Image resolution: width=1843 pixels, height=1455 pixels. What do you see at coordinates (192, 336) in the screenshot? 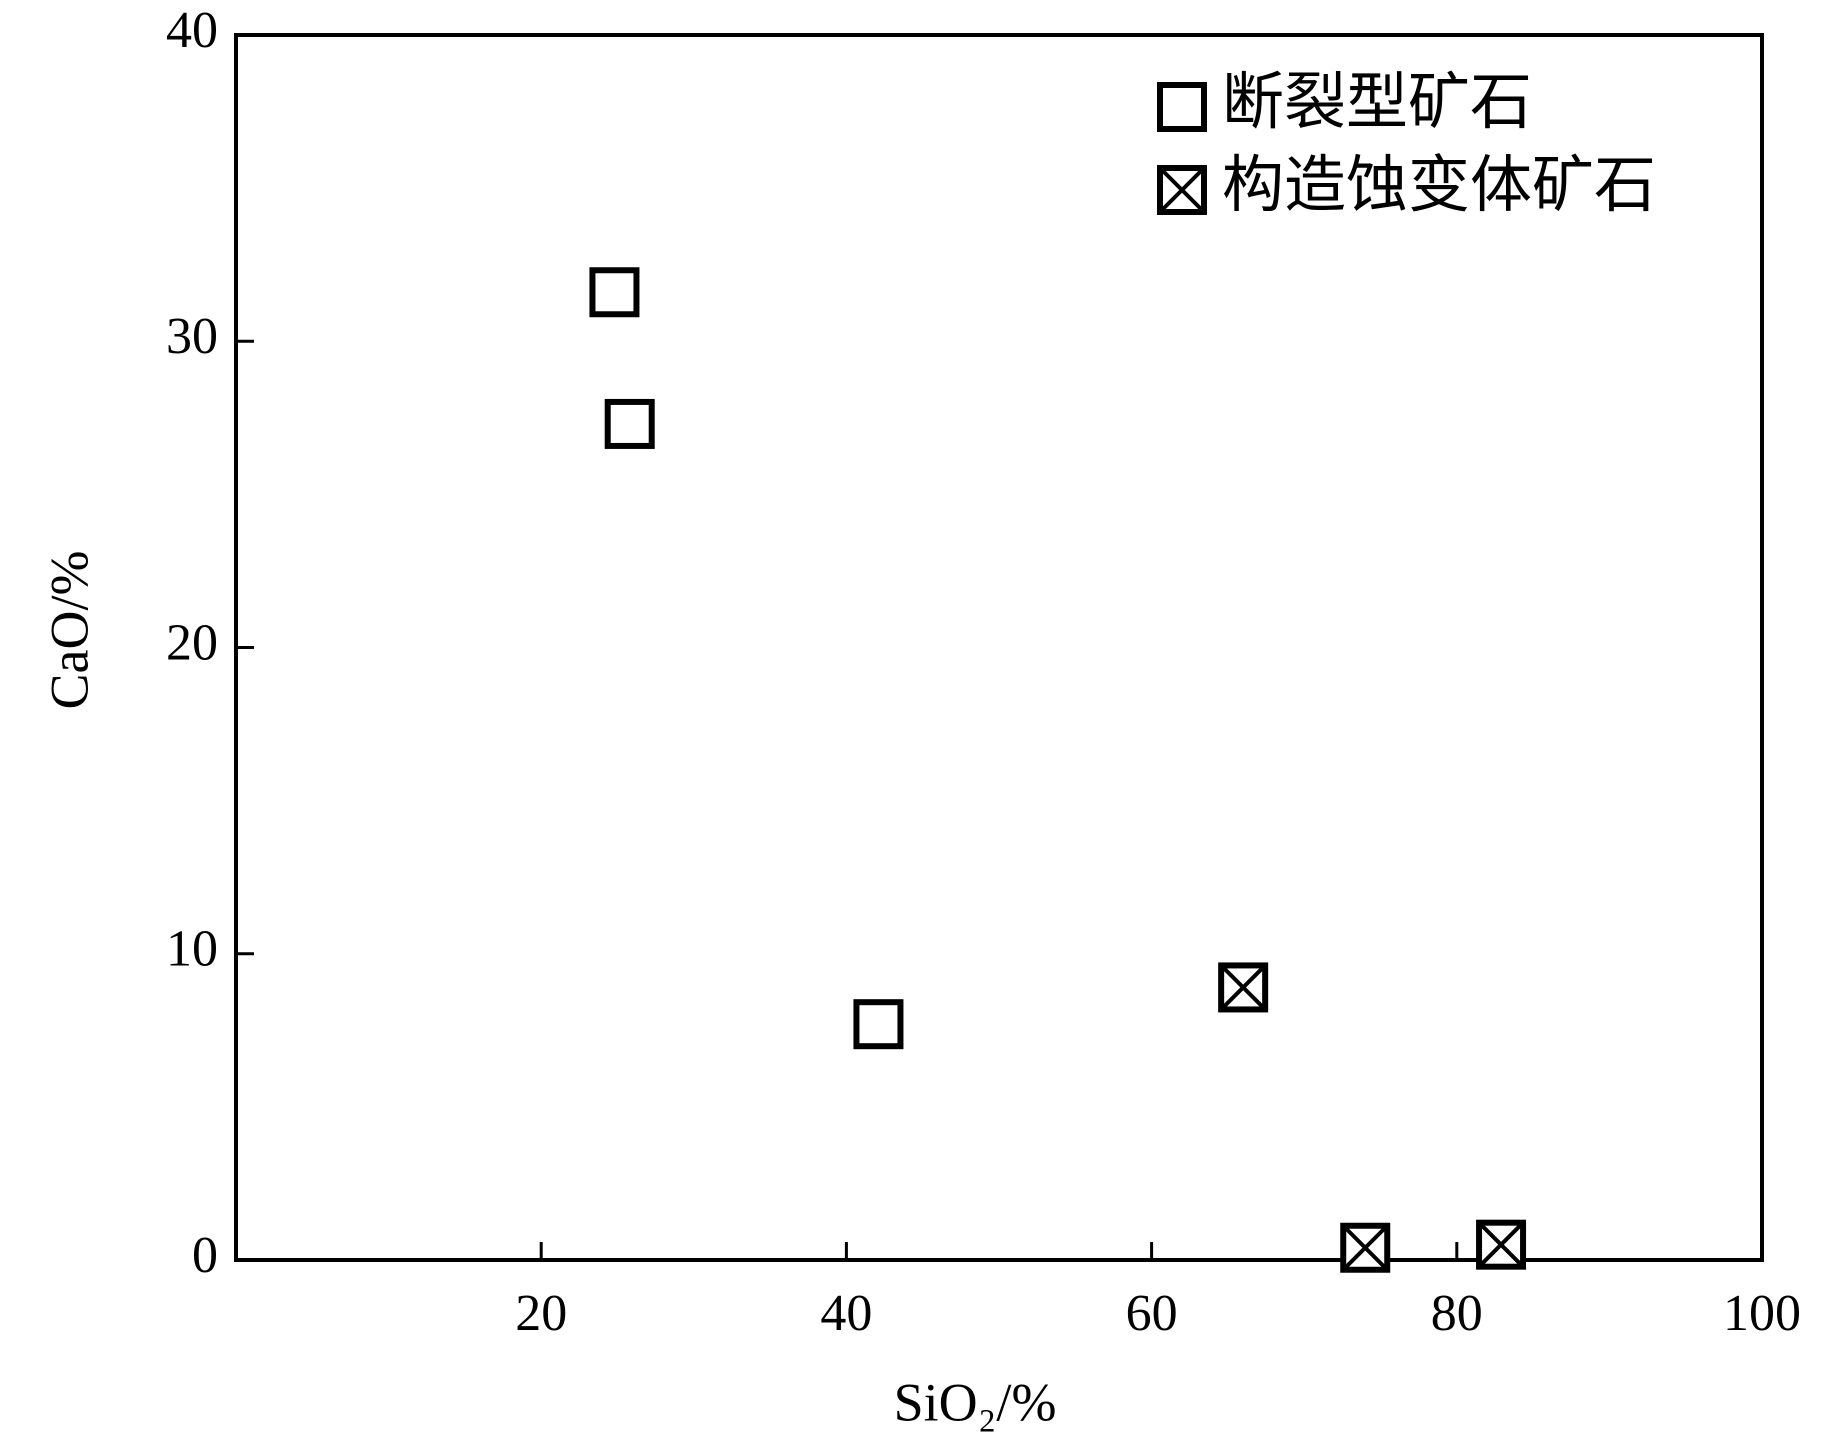
I see `y-tick-label: 30` at bounding box center [192, 336].